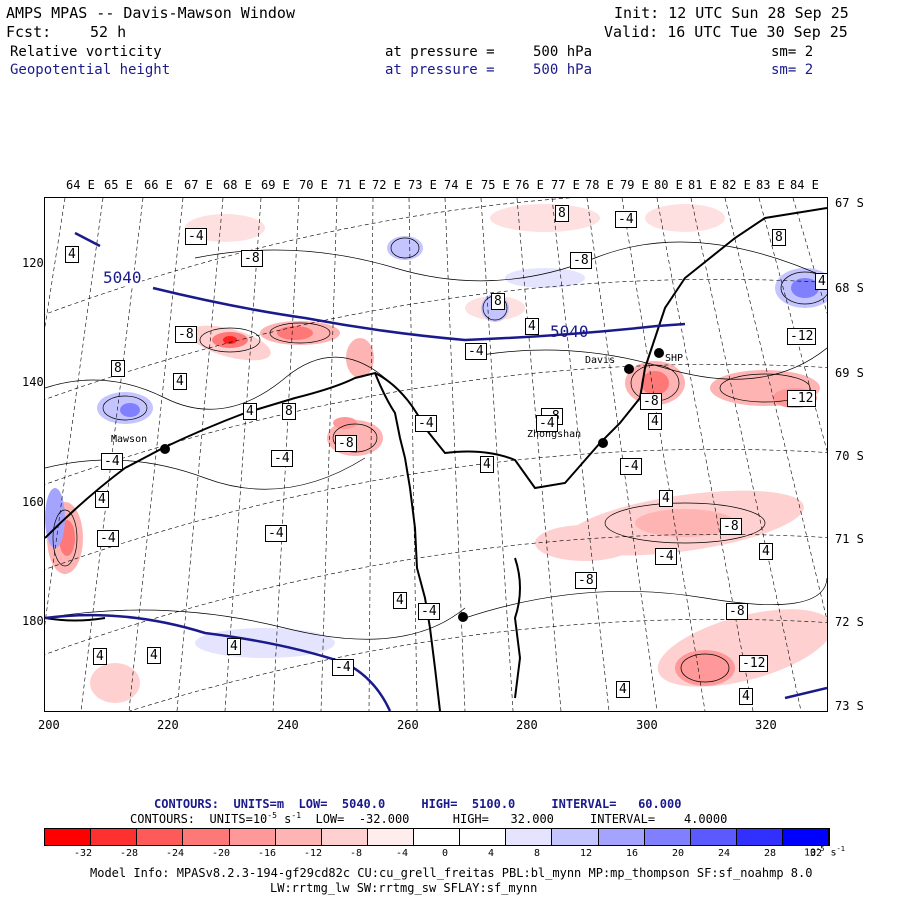  Describe the element at coordinates (288, 725) in the screenshot. I see `x-tick-label: 240` at that location.